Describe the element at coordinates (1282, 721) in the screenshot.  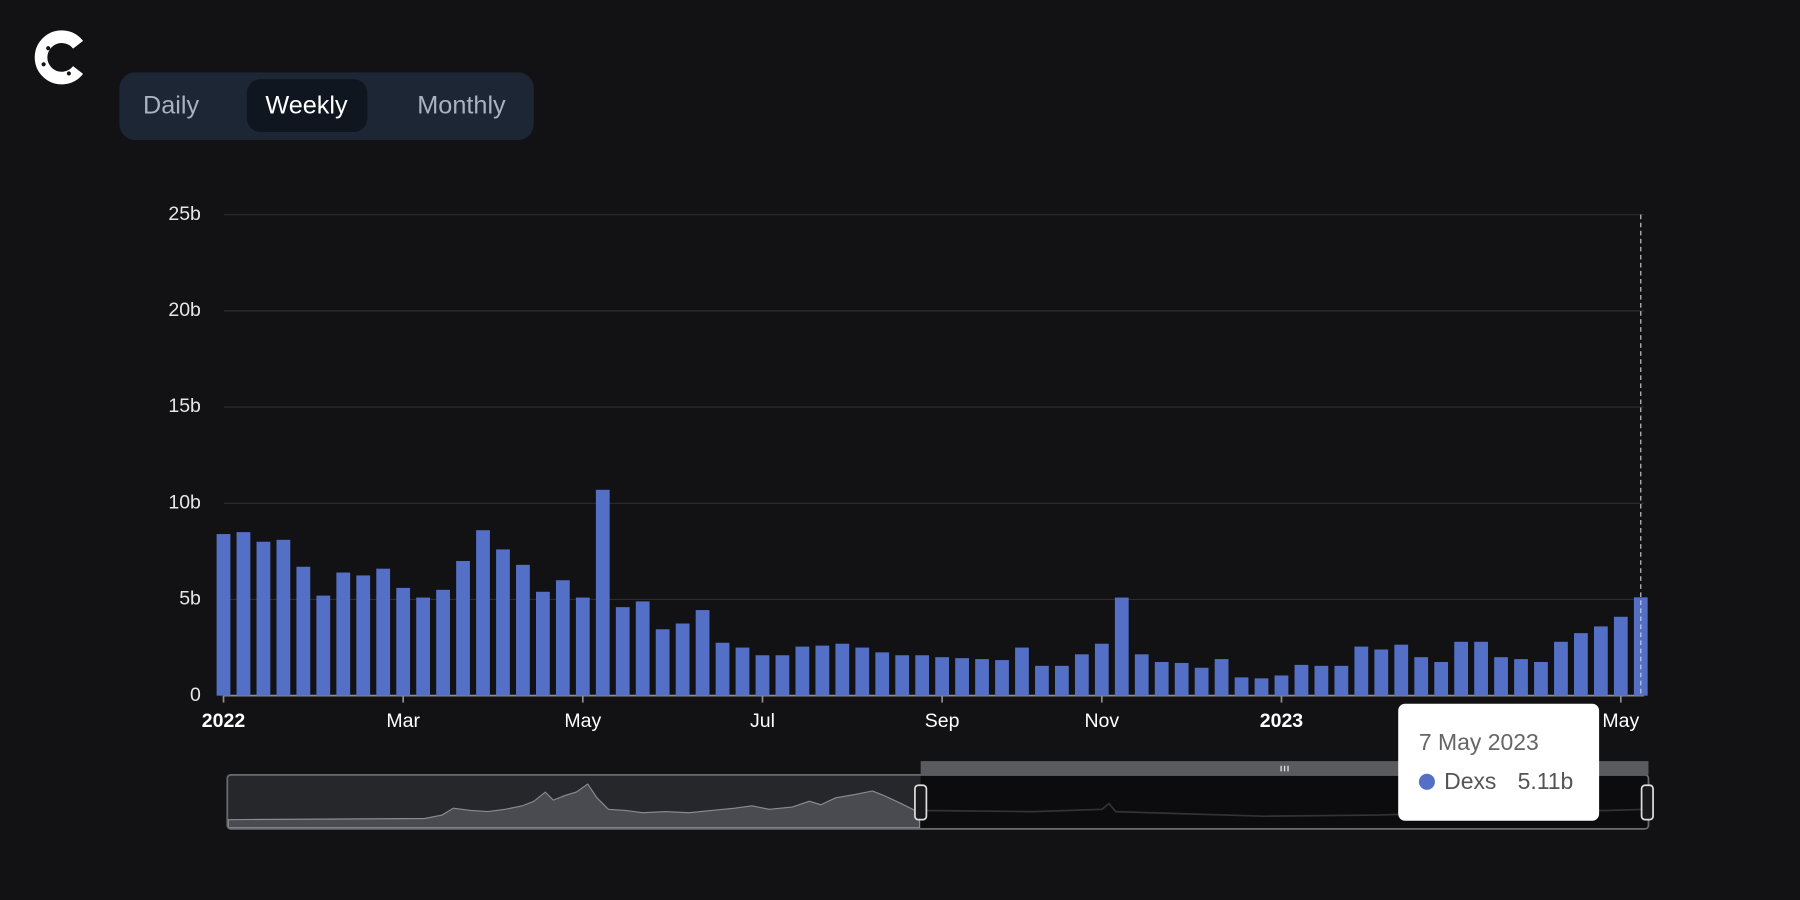
I see `x-tick-label: 2023` at that location.